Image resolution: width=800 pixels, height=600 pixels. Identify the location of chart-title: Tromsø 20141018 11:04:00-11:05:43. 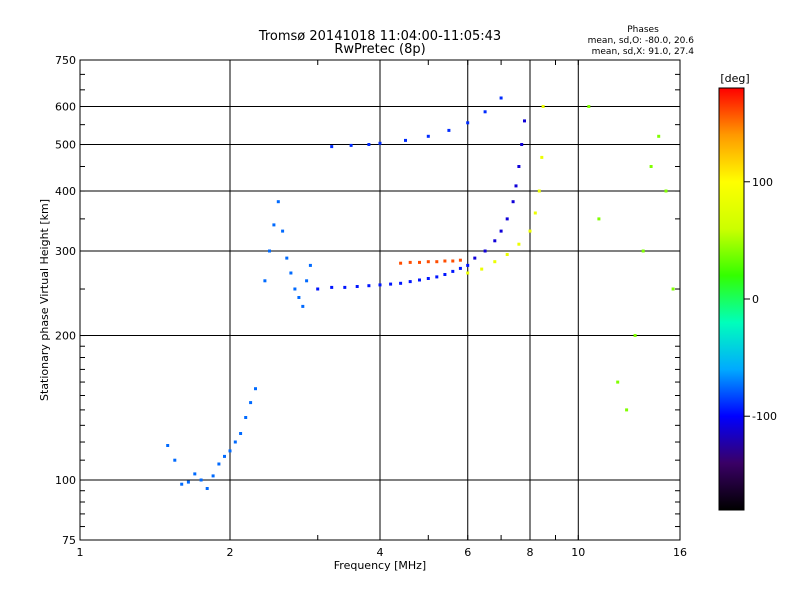
(379, 36).